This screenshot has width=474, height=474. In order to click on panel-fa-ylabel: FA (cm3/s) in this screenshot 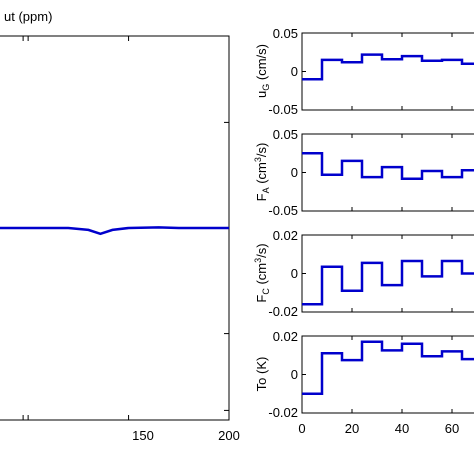, I will do `click(262, 172)`.